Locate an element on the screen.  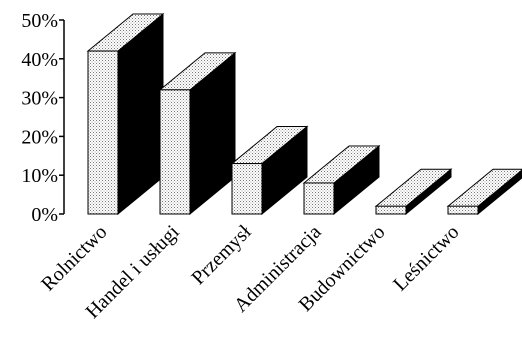
y-tick-label: 10% is located at coordinates (39, 176).